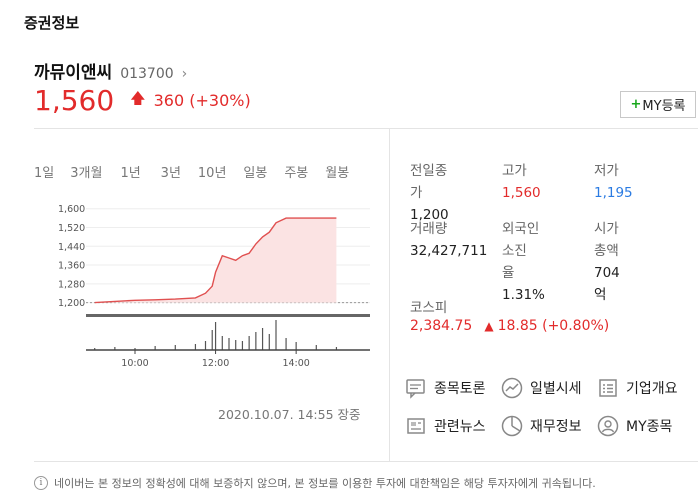  I want to click on stat-label: 시가 총액, so click(606, 240).